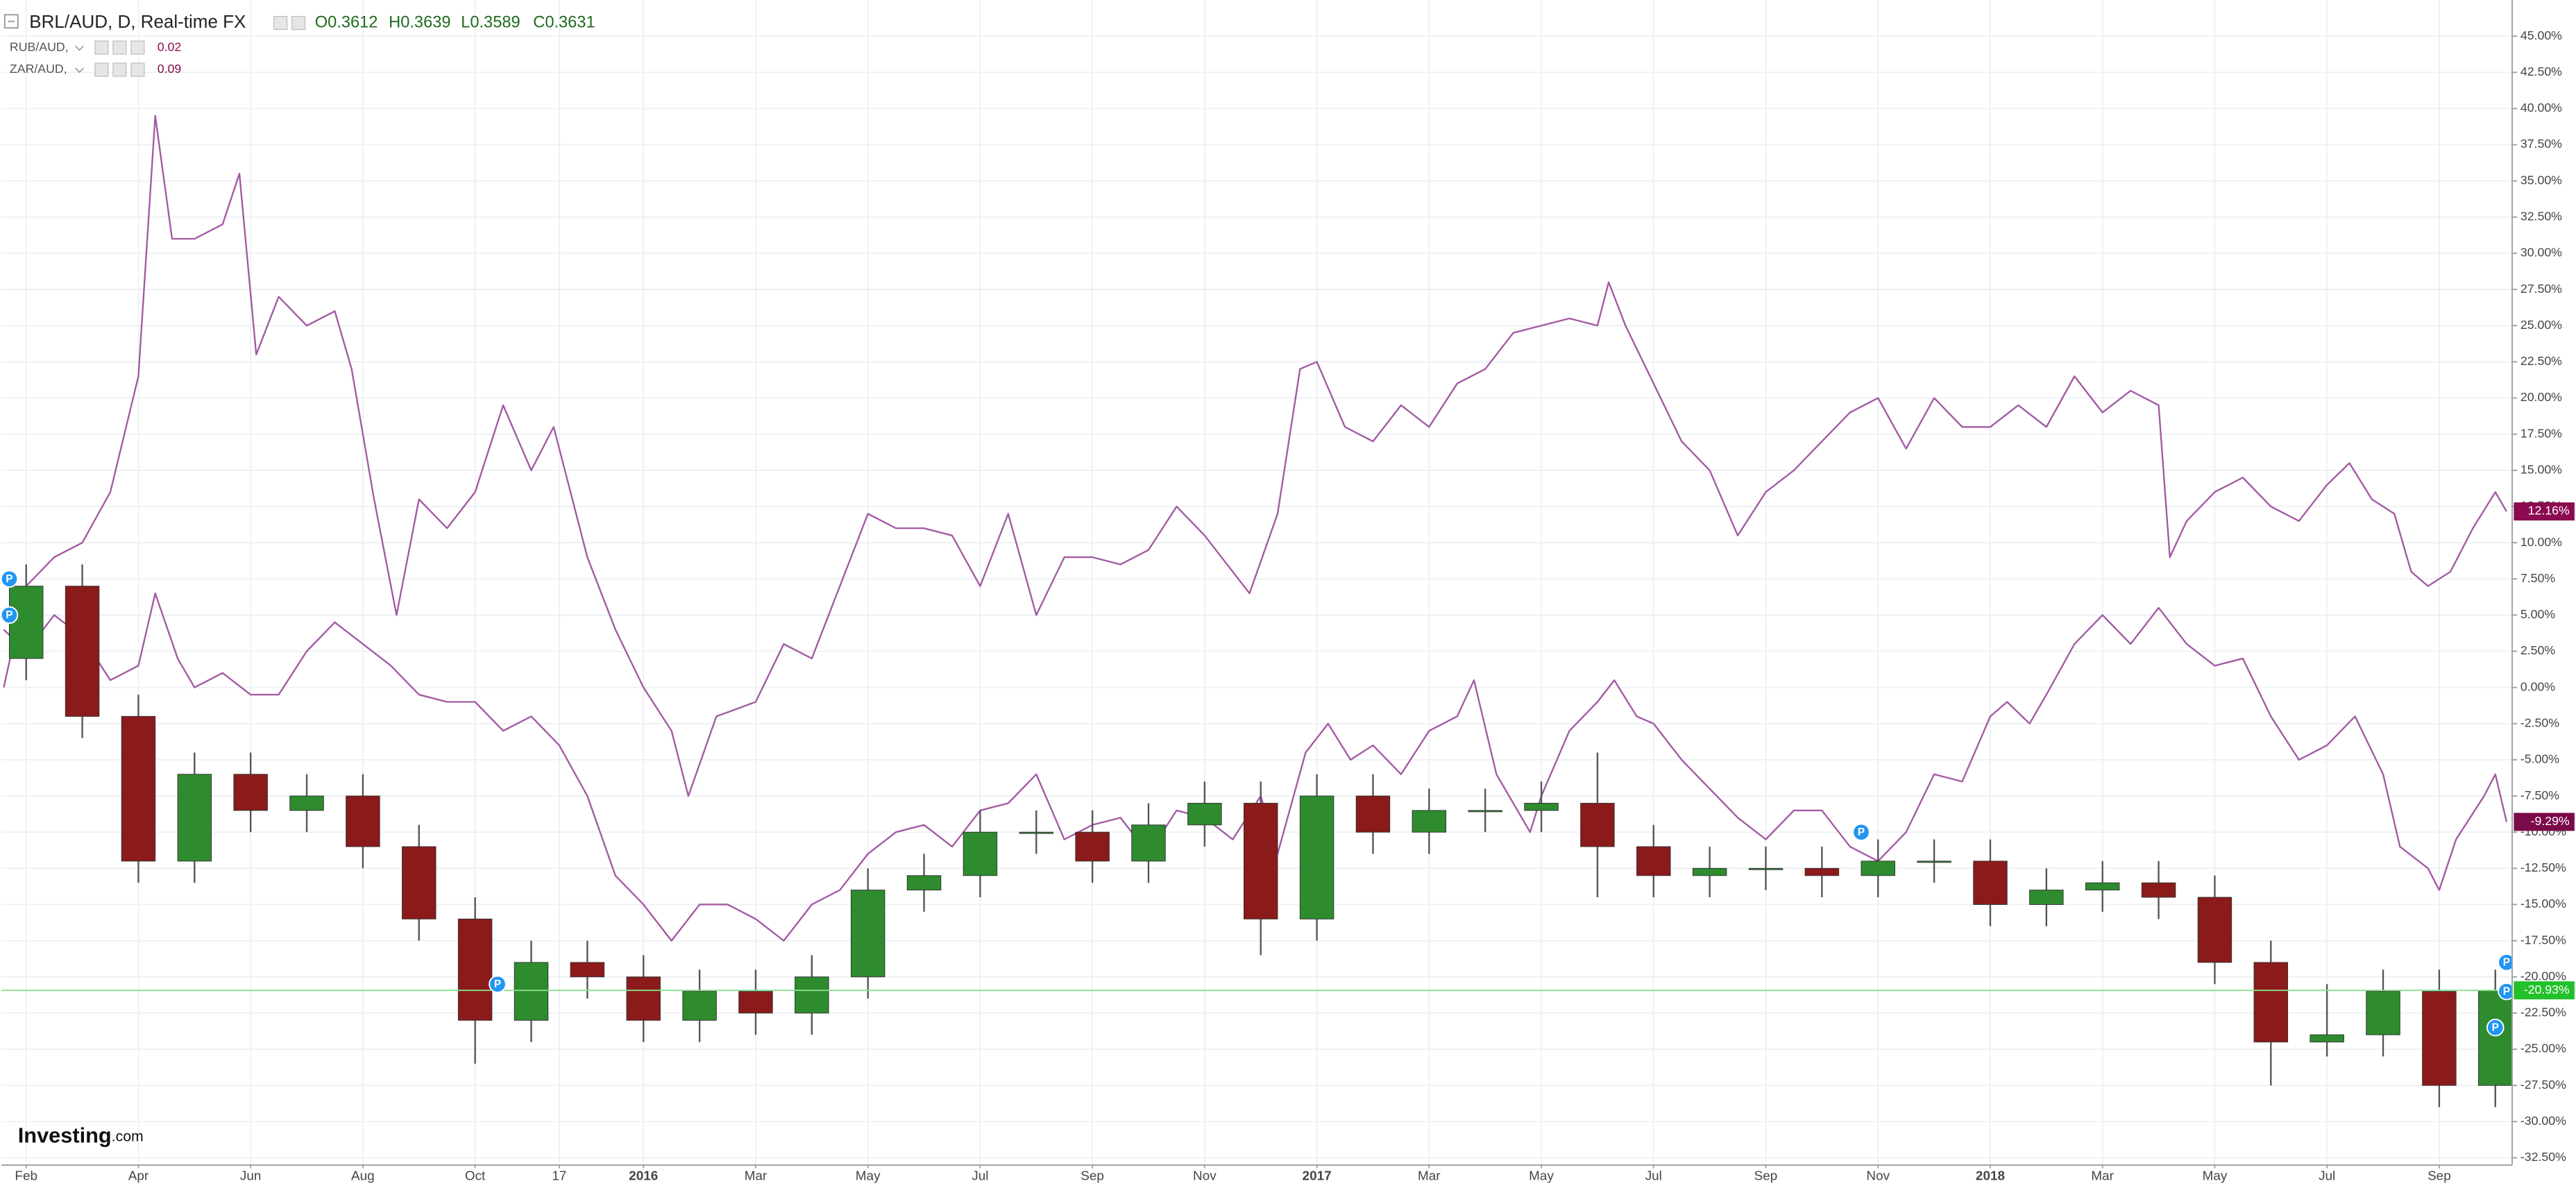 Image resolution: width=2576 pixels, height=1188 pixels. Describe the element at coordinates (2544, 991) in the screenshot. I see `last-price-box` at that location.